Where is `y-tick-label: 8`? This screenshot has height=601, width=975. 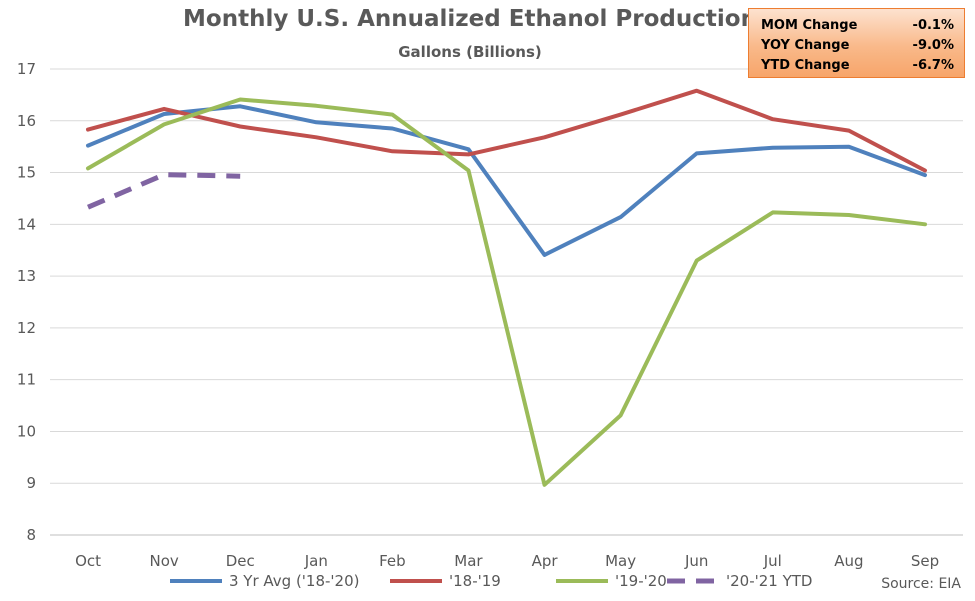 y-tick-label: 8 is located at coordinates (31, 535).